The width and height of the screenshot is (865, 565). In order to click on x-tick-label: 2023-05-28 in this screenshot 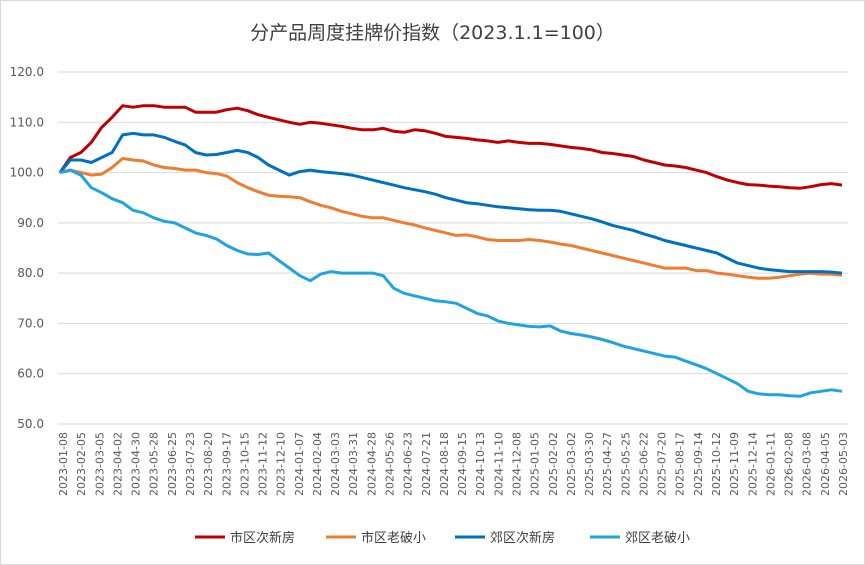, I will do `click(154, 464)`.